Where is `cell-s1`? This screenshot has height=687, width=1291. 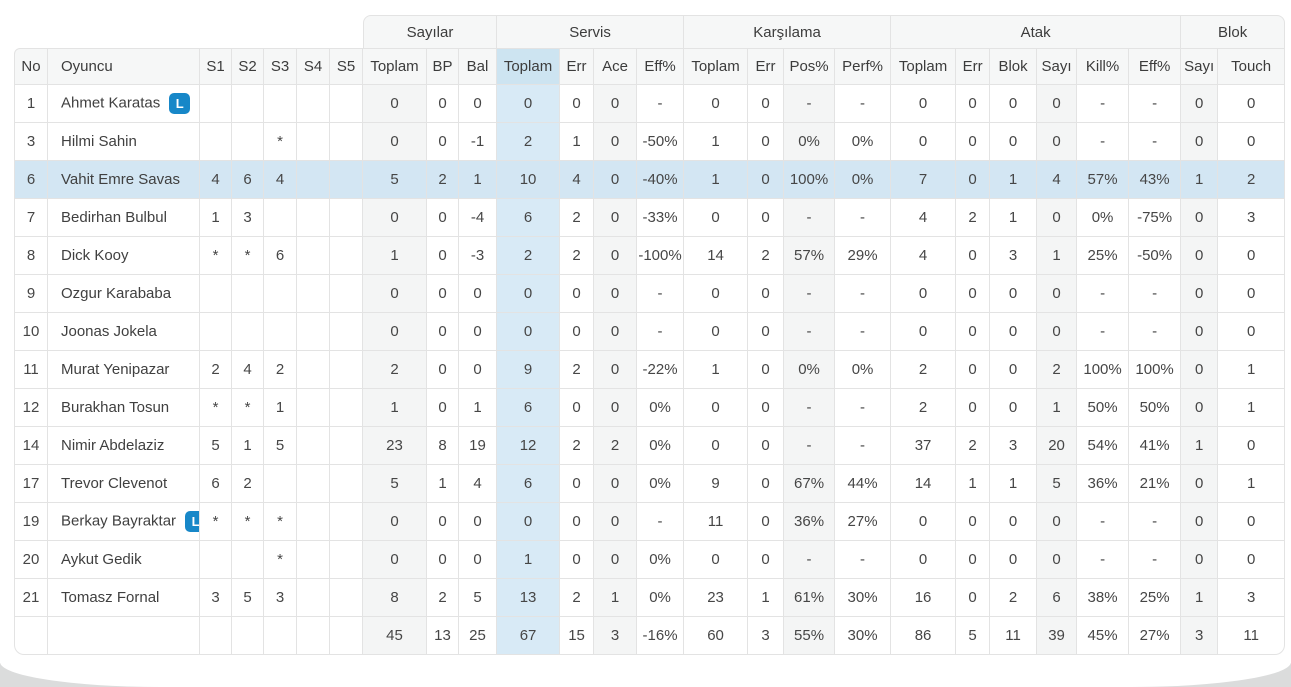 cell-s1 is located at coordinates (216, 142).